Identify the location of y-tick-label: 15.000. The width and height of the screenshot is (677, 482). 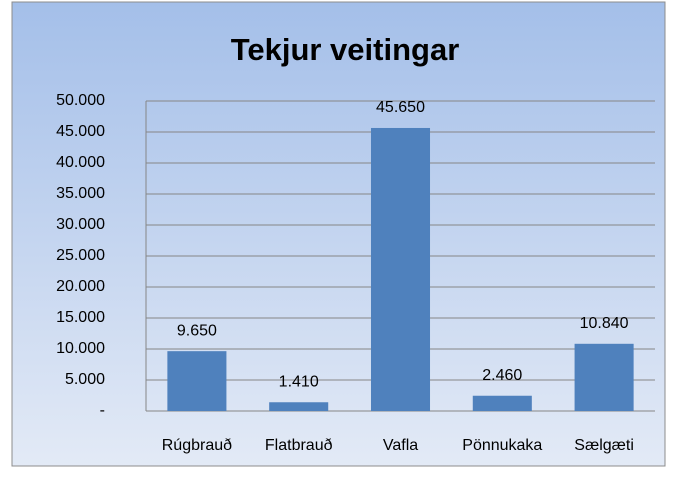
(80, 317).